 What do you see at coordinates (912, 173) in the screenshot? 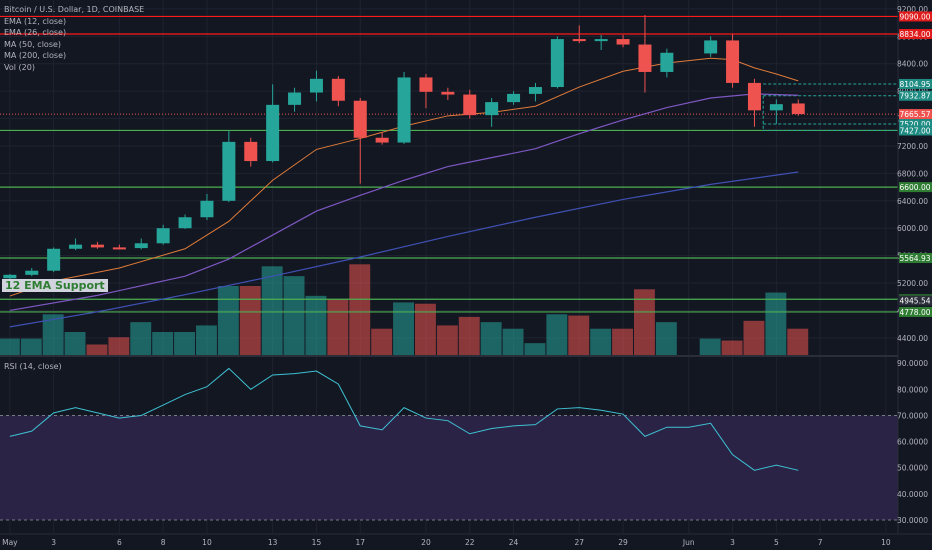
I see `price-tick-label: 6800.00` at bounding box center [912, 173].